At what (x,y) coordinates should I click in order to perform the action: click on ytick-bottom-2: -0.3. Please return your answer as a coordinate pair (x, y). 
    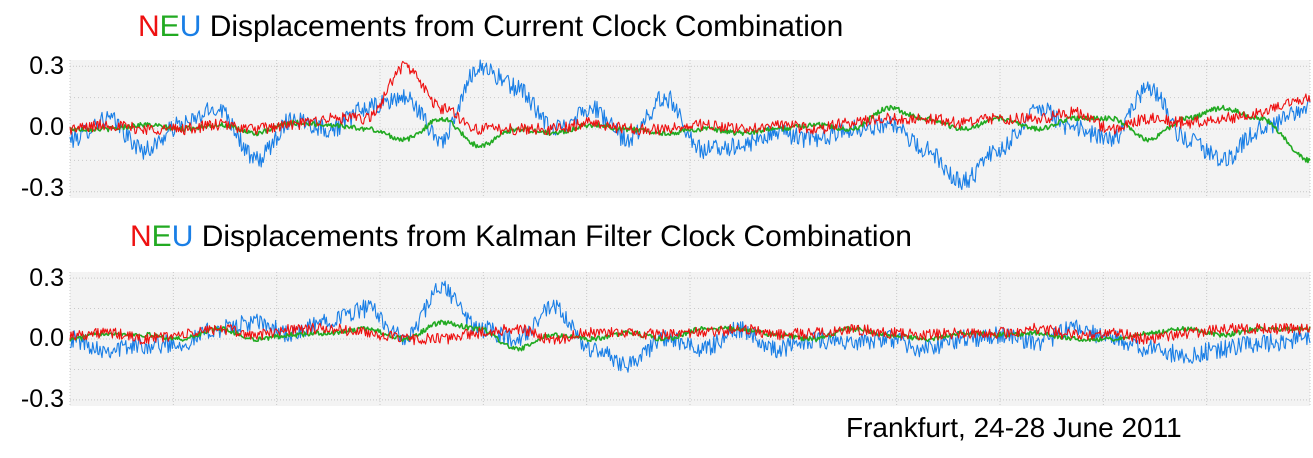
    Looking at the image, I should click on (42, 399).